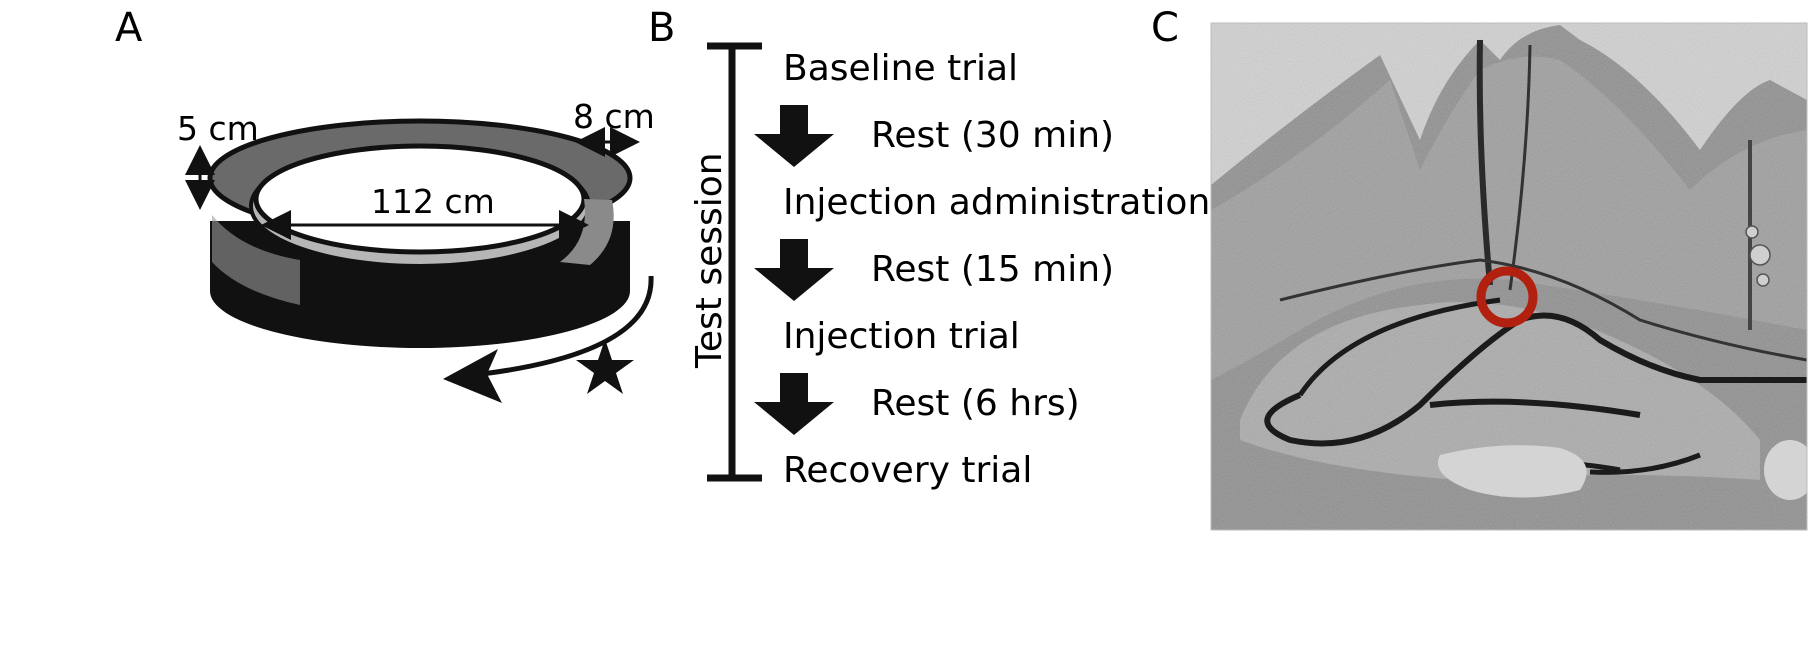 Image resolution: width=1812 pixels, height=656 pixels. What do you see at coordinates (709, 260) in the screenshot?
I see `timeline-label: Test session` at bounding box center [709, 260].